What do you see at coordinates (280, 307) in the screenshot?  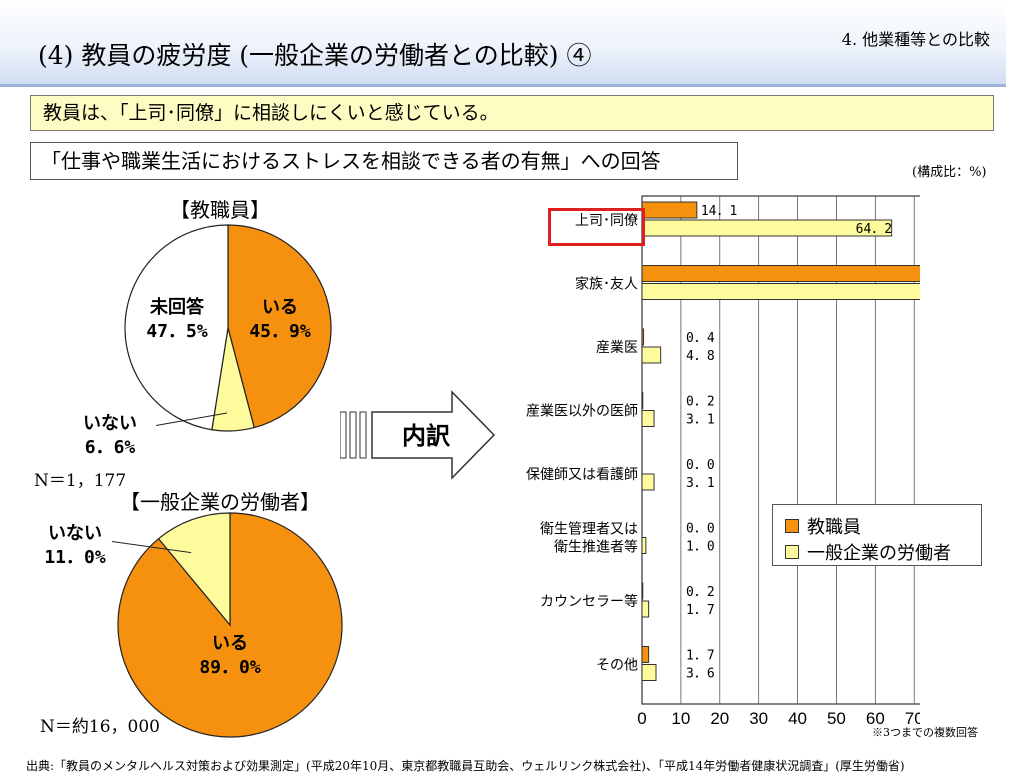 I see `teacher-yes-name: いる` at bounding box center [280, 307].